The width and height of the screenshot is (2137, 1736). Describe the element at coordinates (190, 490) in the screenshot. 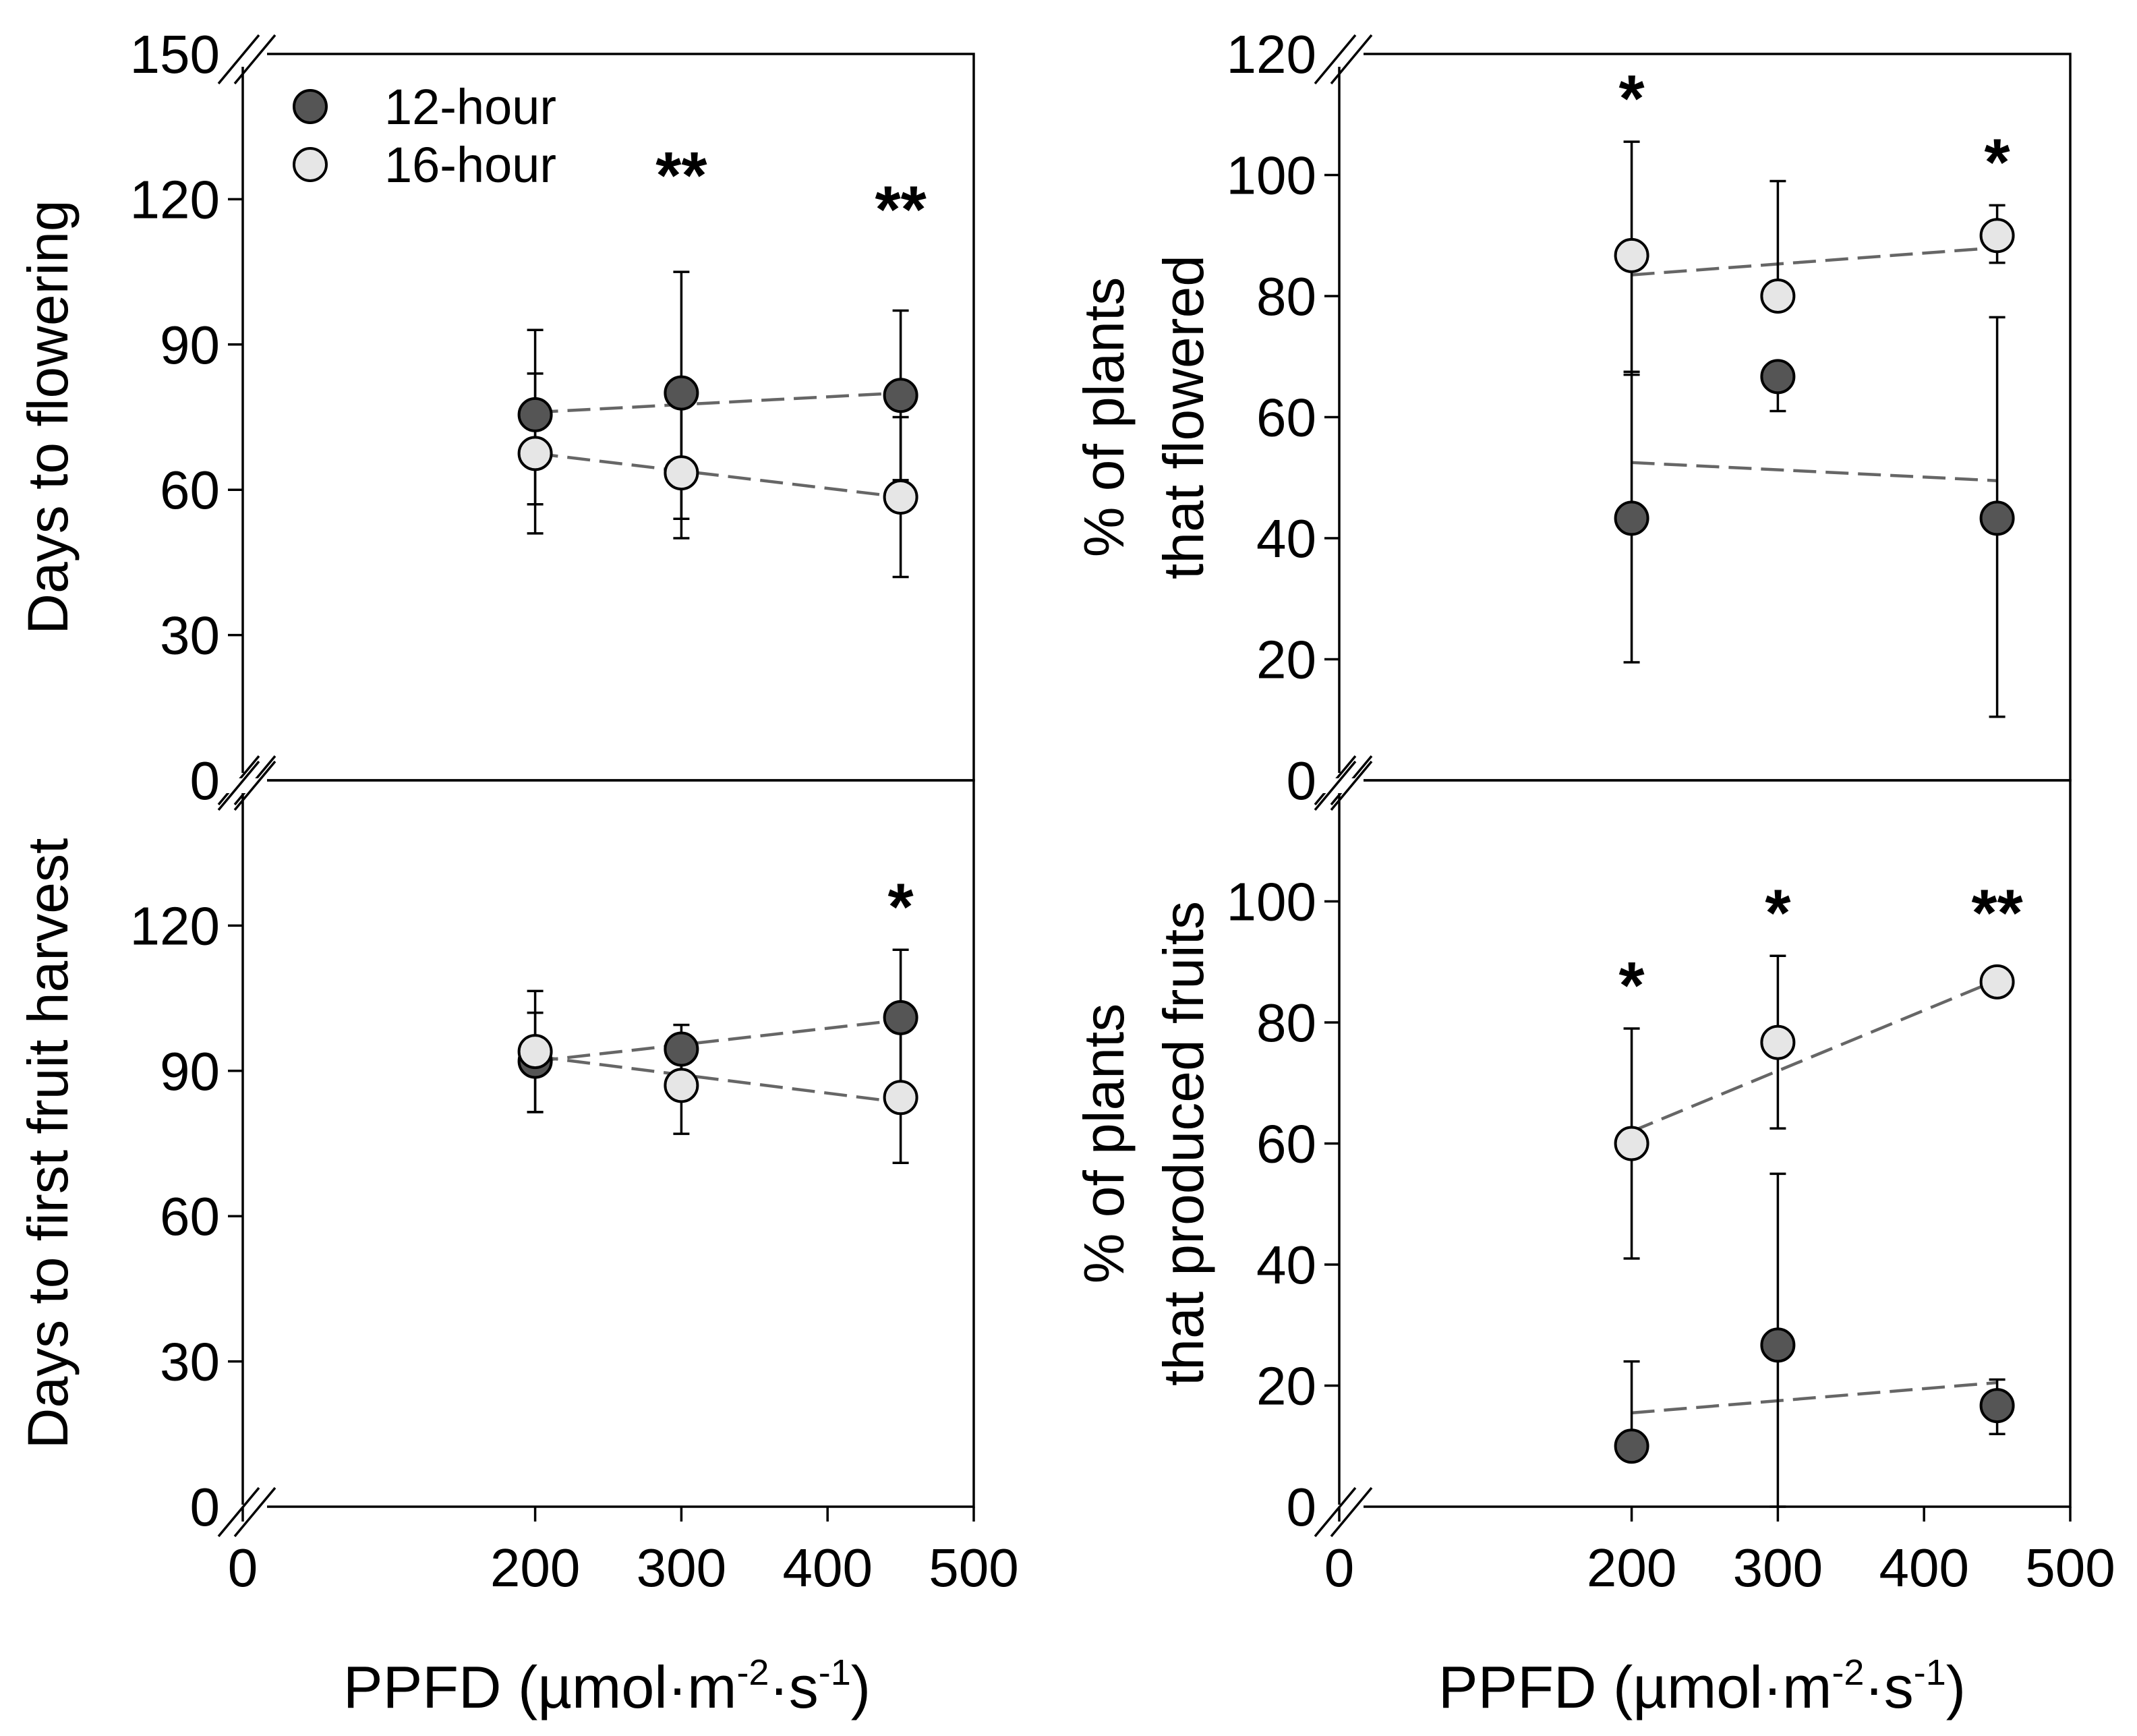

I see `days-to-flowering-ytick-label: 60` at that location.